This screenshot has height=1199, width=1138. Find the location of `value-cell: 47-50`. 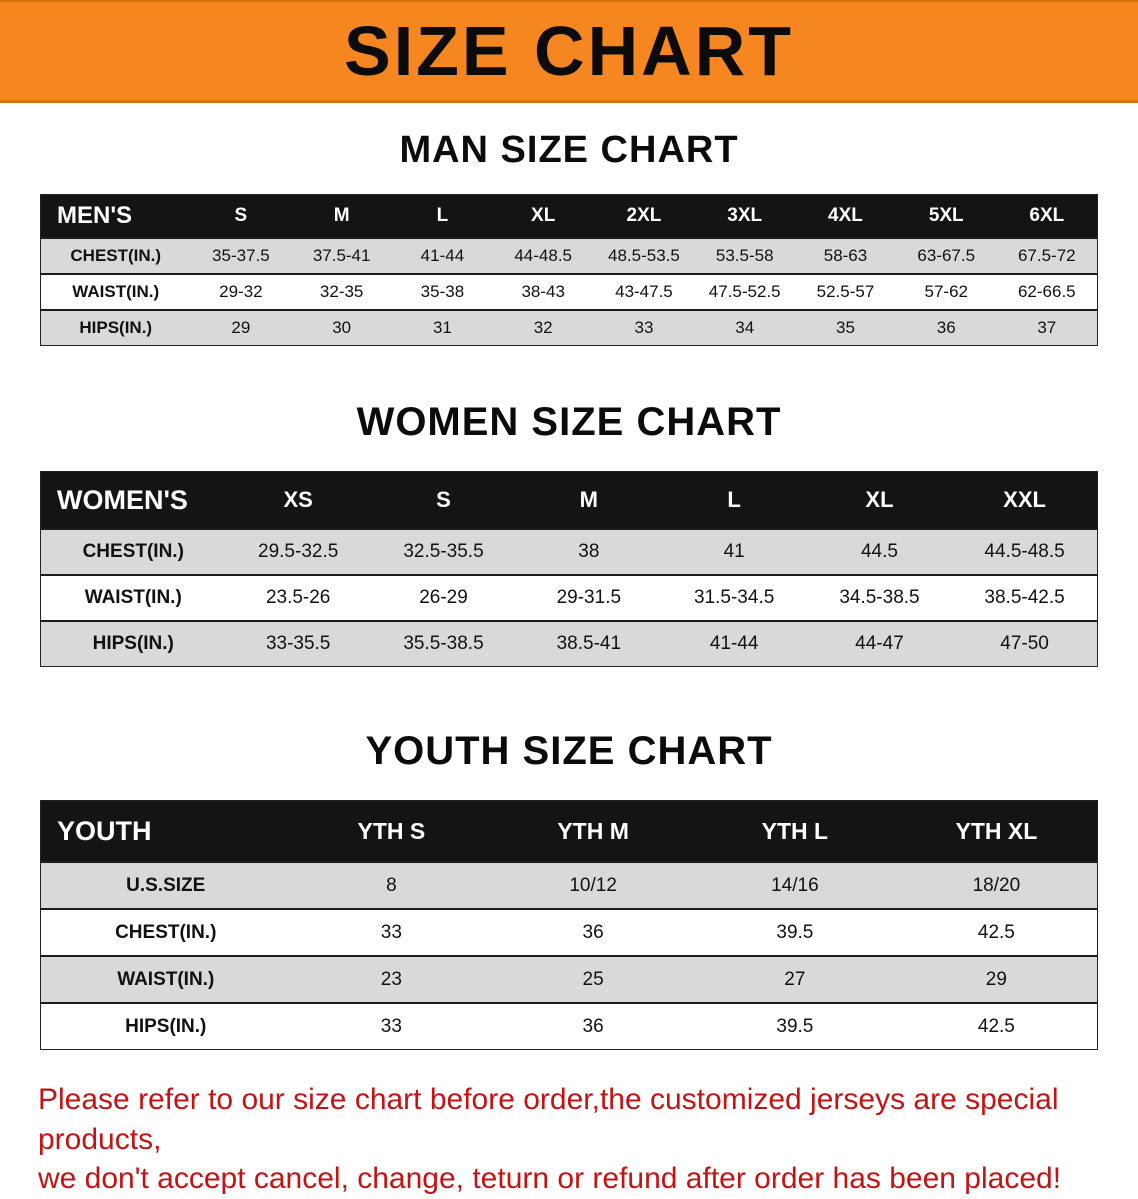

value-cell: 47-50 is located at coordinates (1024, 643).